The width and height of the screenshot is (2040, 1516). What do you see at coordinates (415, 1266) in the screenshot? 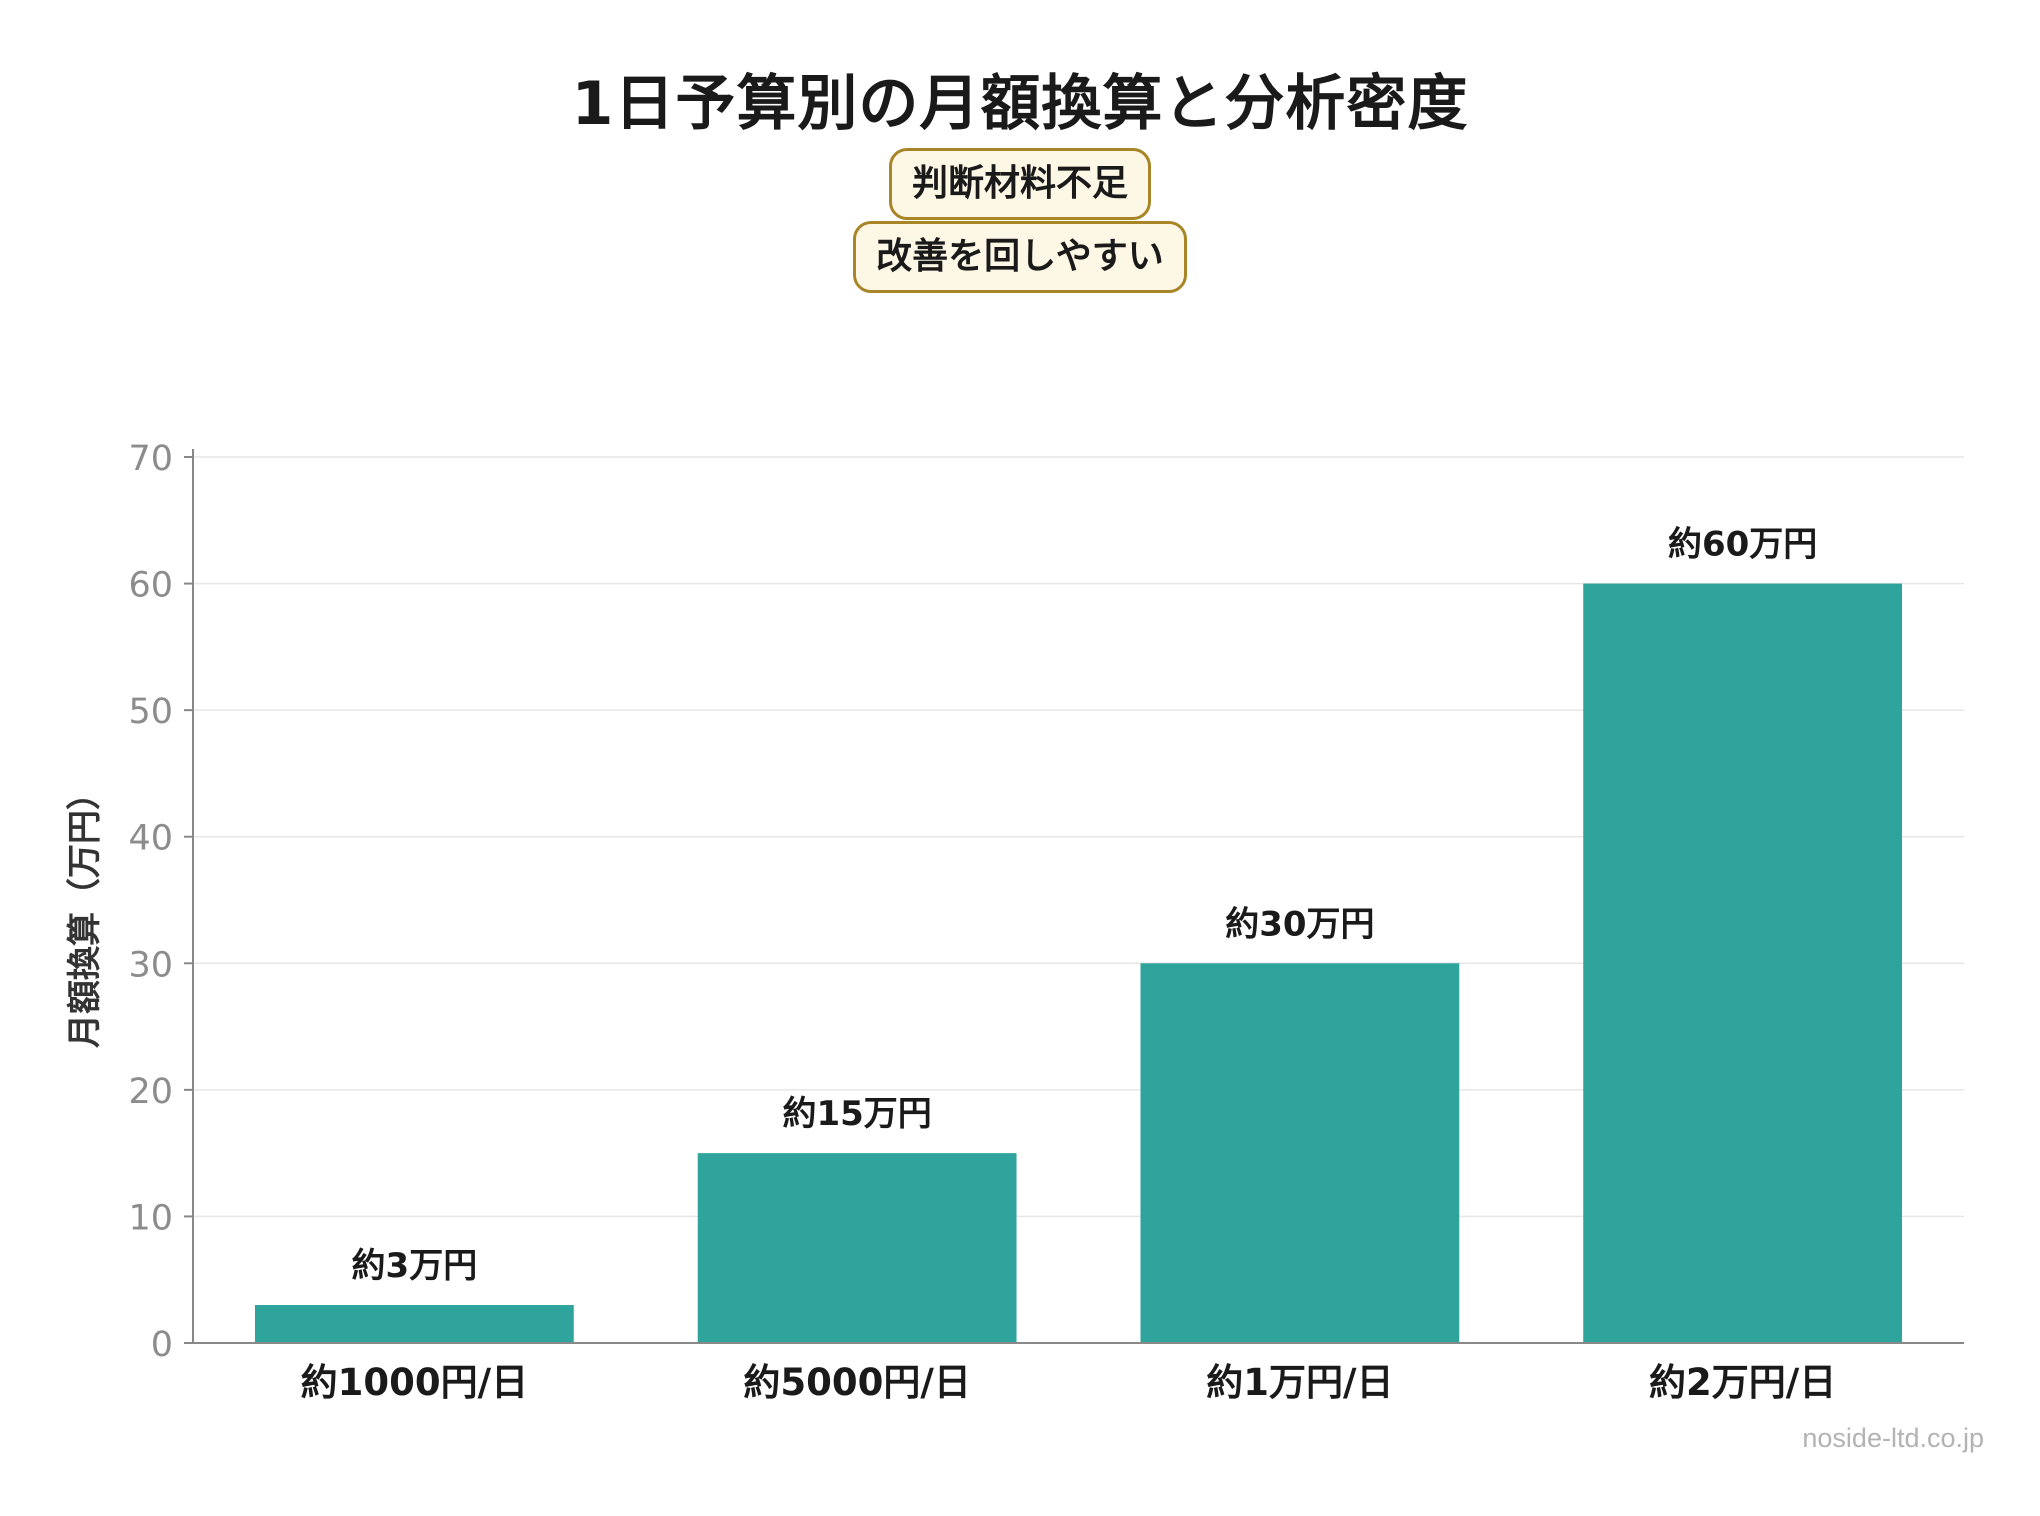
I see `data-label: 約3万円` at bounding box center [415, 1266].